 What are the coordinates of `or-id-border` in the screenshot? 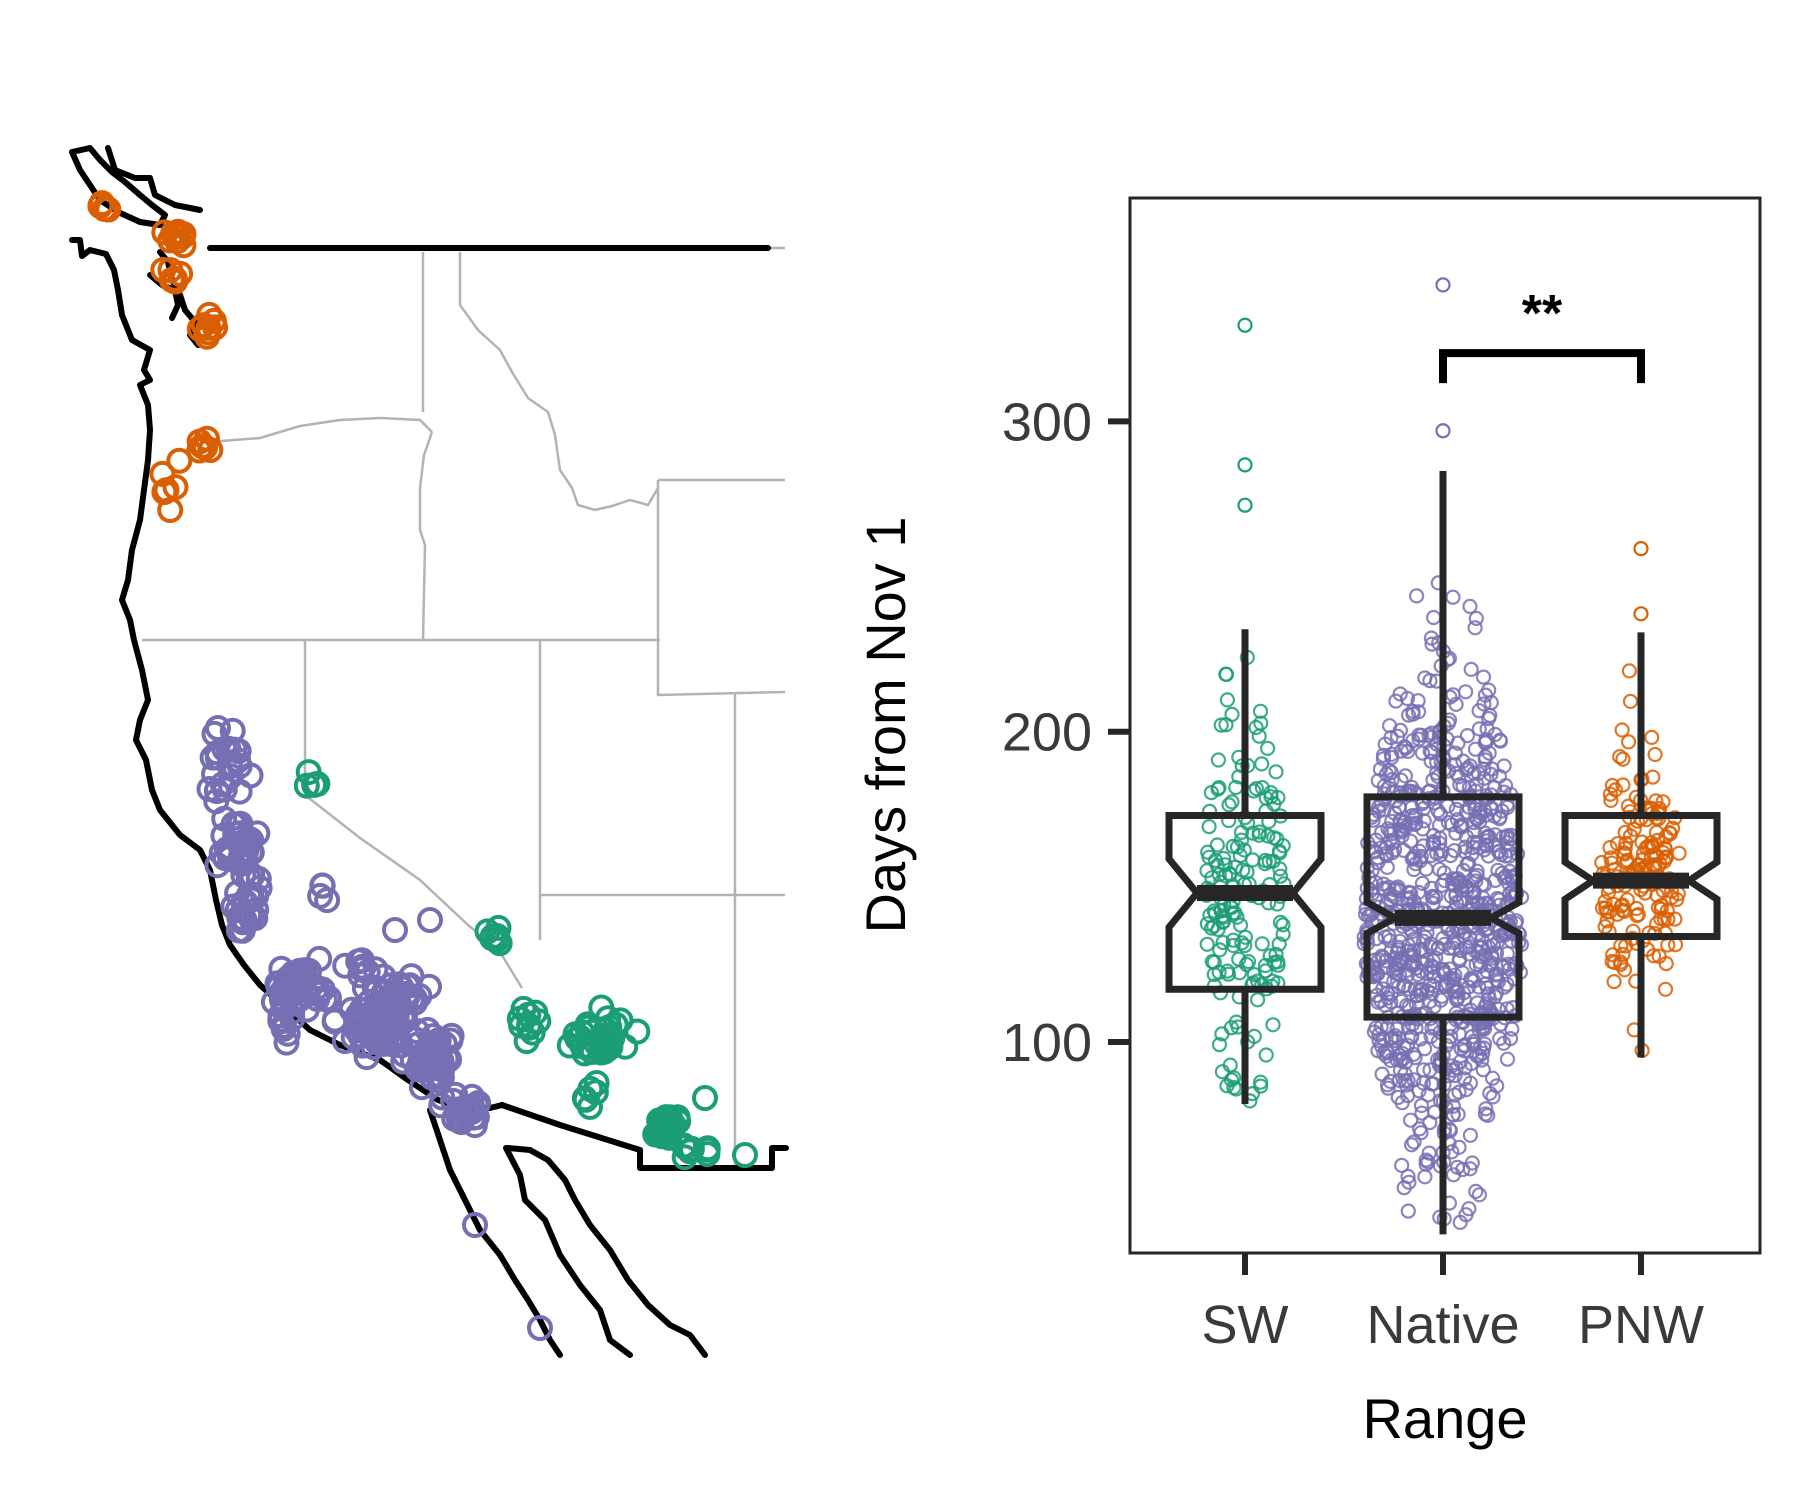 It's located at (426, 536).